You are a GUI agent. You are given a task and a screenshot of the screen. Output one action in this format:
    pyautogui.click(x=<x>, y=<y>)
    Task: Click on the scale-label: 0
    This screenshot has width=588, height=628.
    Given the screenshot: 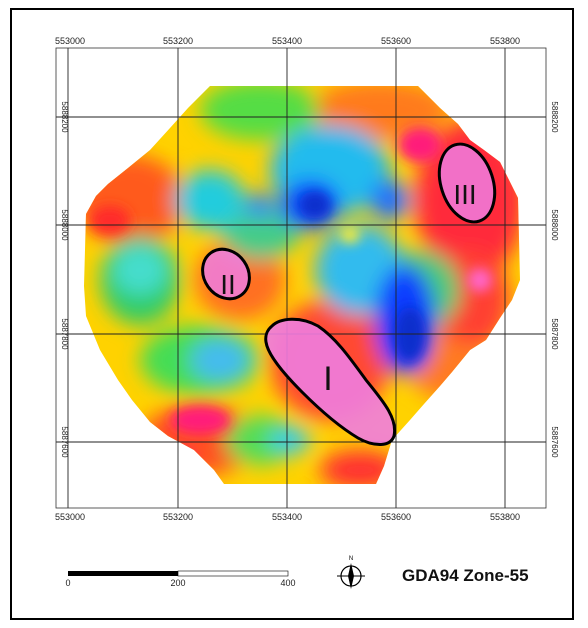 What is the action you would take?
    pyautogui.click(x=67, y=583)
    